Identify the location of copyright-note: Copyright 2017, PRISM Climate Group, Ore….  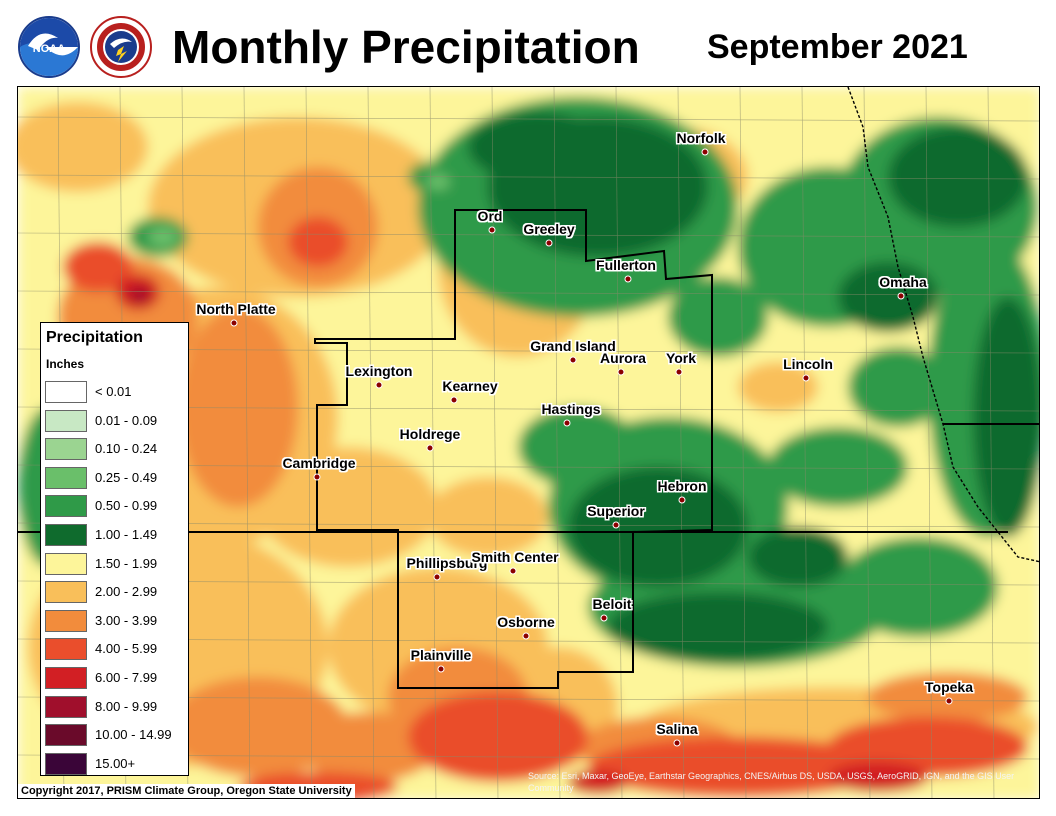
(186, 791).